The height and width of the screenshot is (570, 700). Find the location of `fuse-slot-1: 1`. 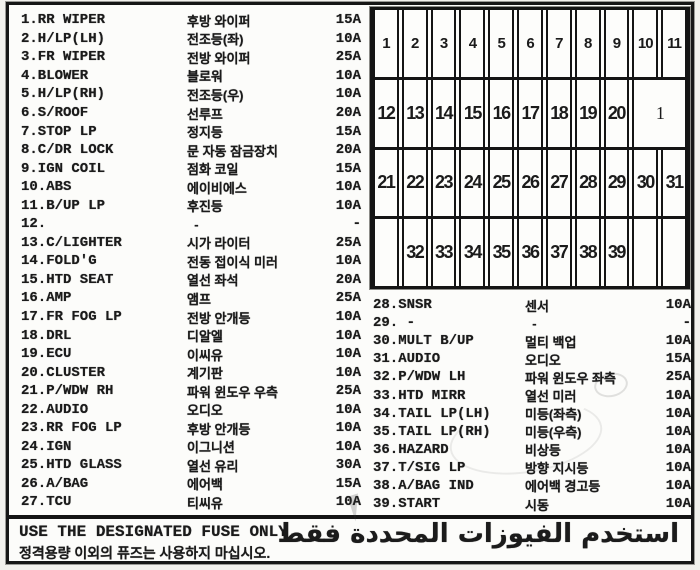

fuse-slot-1: 1 is located at coordinates (386, 43).